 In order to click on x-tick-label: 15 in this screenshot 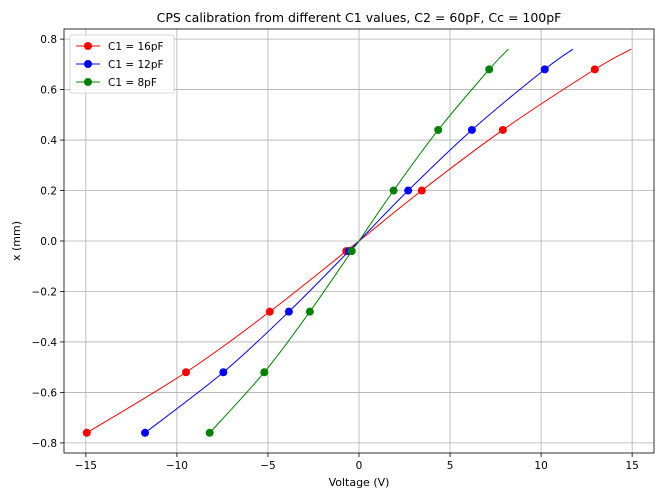, I will do `click(631, 466)`.